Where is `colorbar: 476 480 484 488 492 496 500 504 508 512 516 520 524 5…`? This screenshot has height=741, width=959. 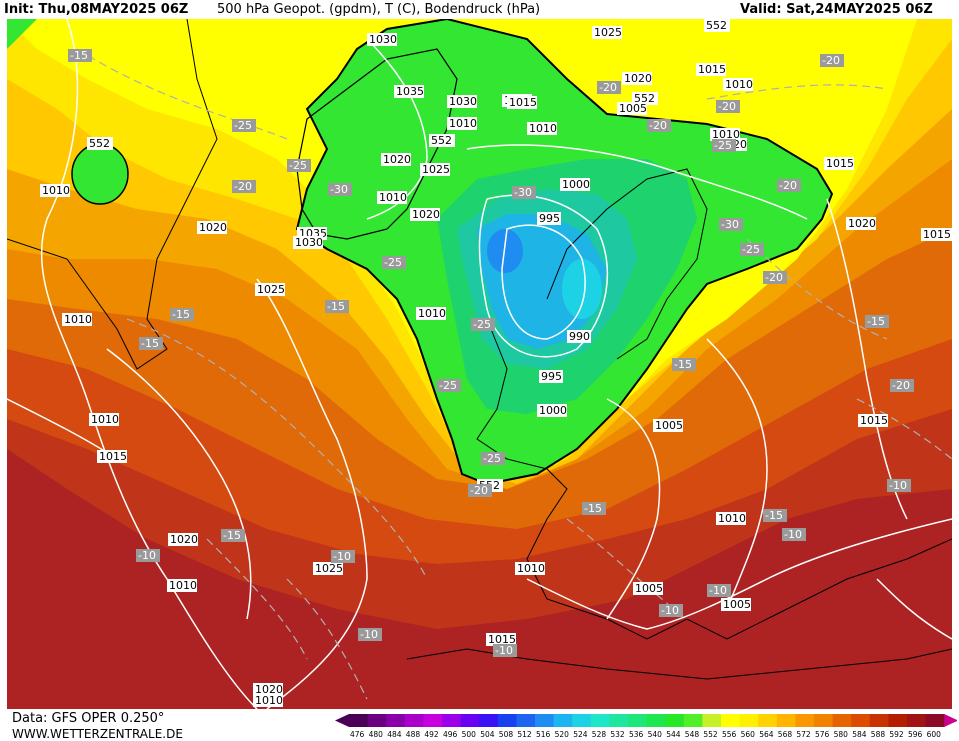
colorbar: 476 480 484 488 492 496 500 504 508 512 516 520 524 5… is located at coordinates (646, 726).